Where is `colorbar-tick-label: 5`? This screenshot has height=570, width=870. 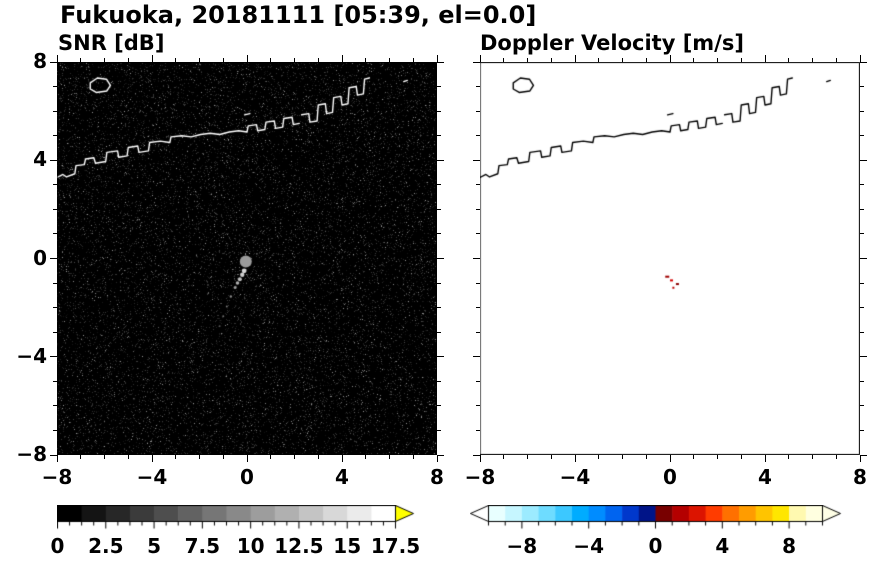
colorbar-tick-label: 5 is located at coordinates (154, 546).